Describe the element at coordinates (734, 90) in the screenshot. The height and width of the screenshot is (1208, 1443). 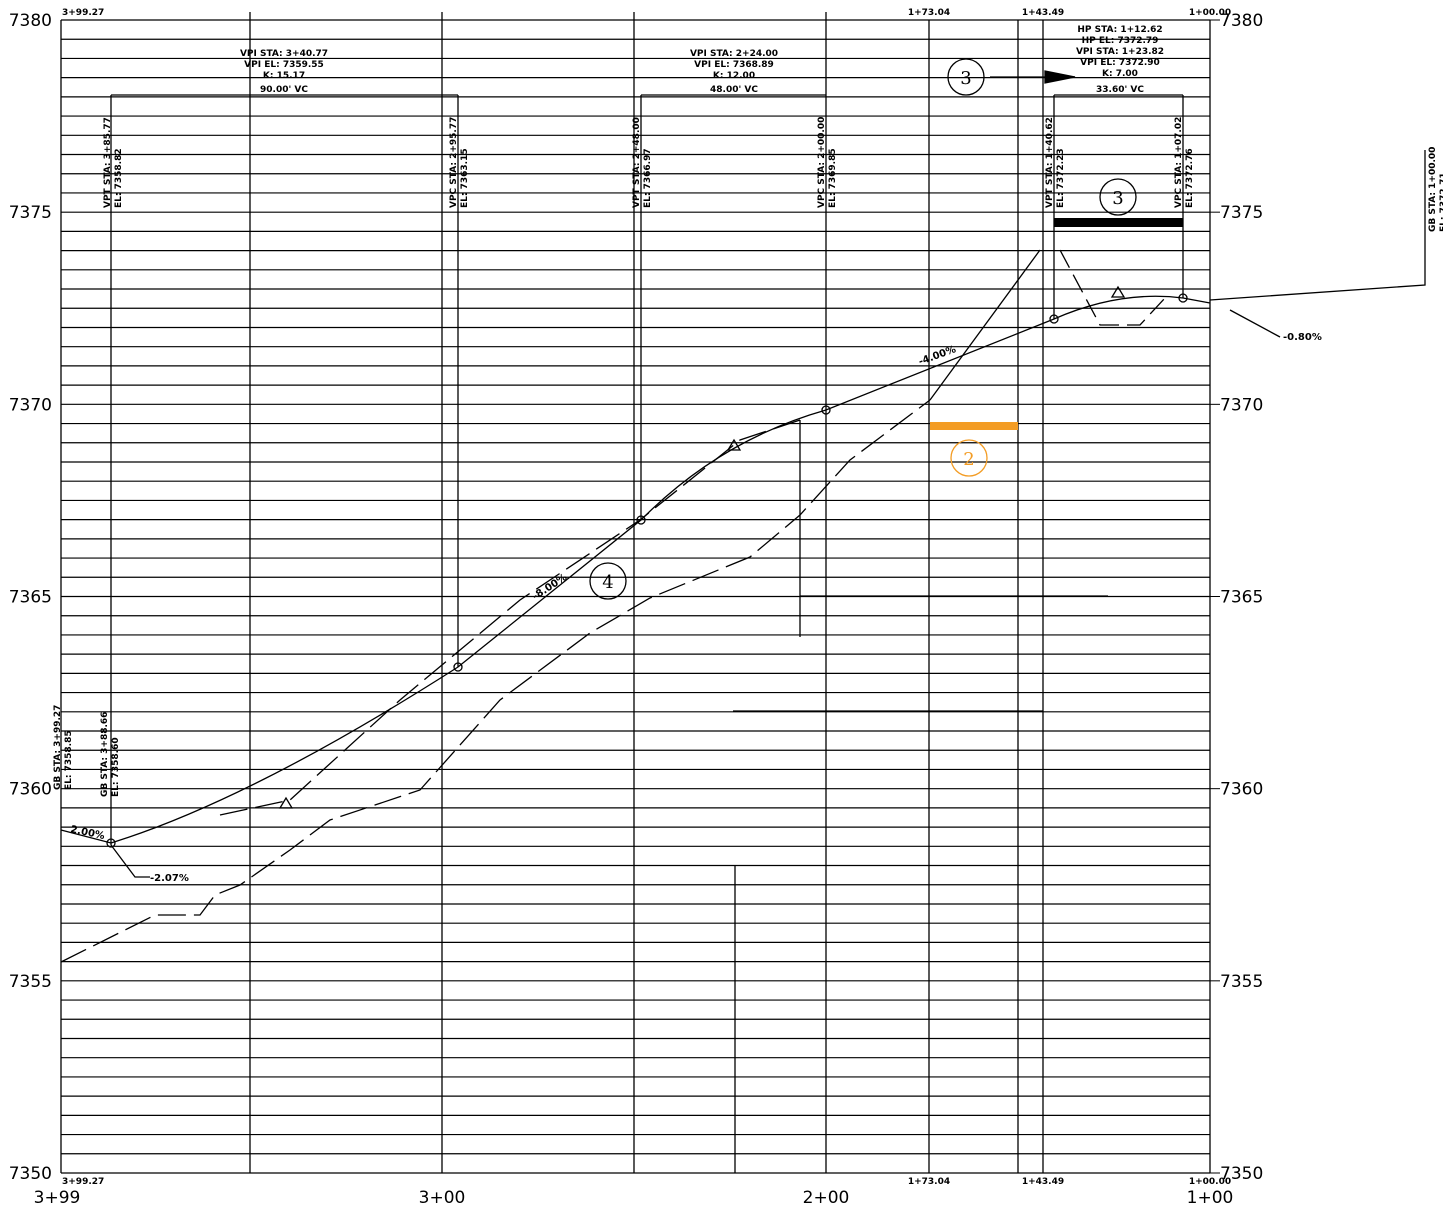
I see `curve-length: 48.00' VC` at that location.